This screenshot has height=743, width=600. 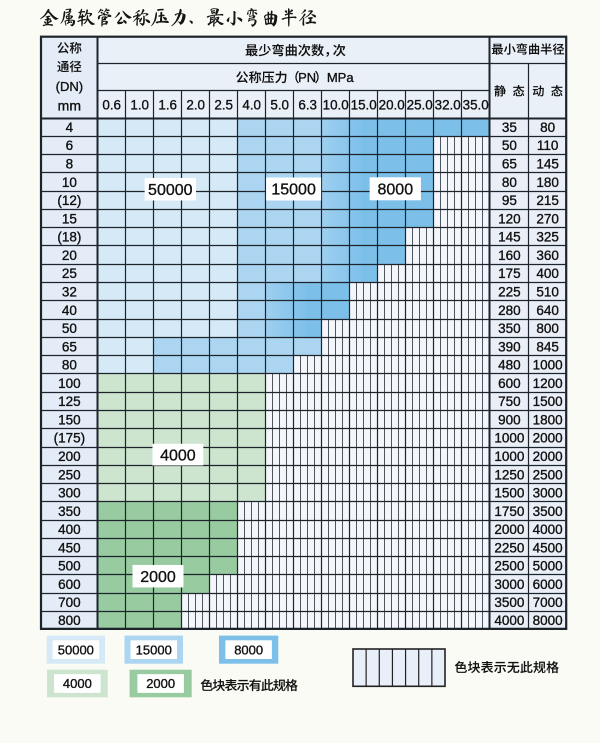 What do you see at coordinates (293, 190) in the screenshot?
I see `svg-text: 15000` at bounding box center [293, 190].